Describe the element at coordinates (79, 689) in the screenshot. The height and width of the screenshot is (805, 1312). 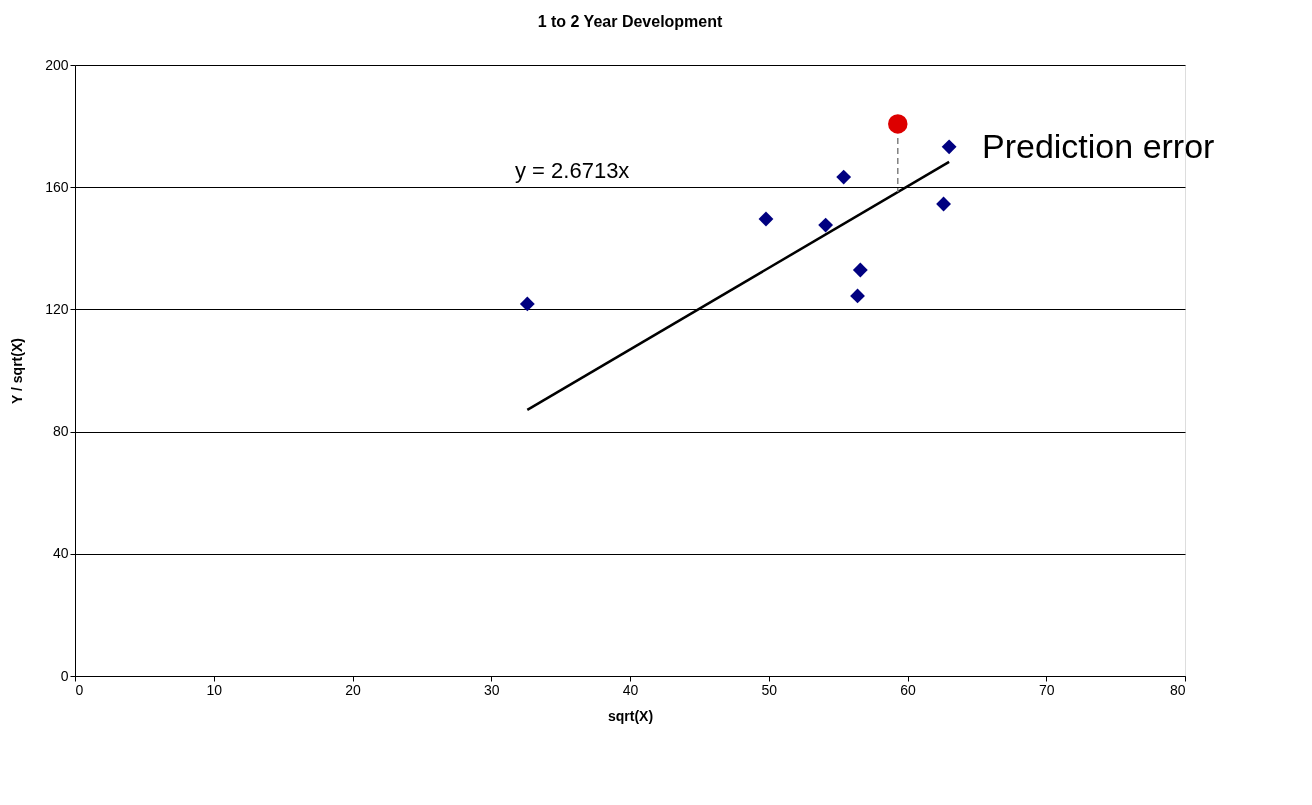
I see `x-tick-label: 0` at that location.